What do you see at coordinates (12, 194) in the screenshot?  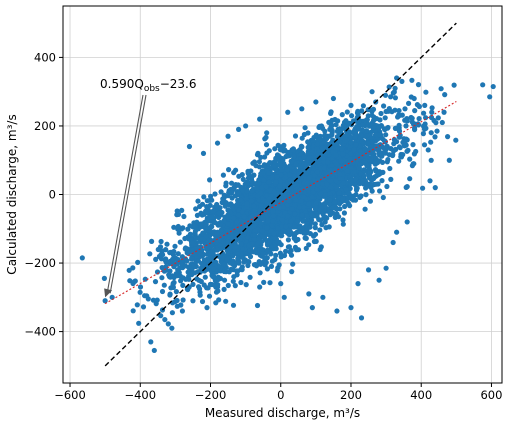 I see `y-axis-label: Calculated discharge, m³/s` at bounding box center [12, 194].